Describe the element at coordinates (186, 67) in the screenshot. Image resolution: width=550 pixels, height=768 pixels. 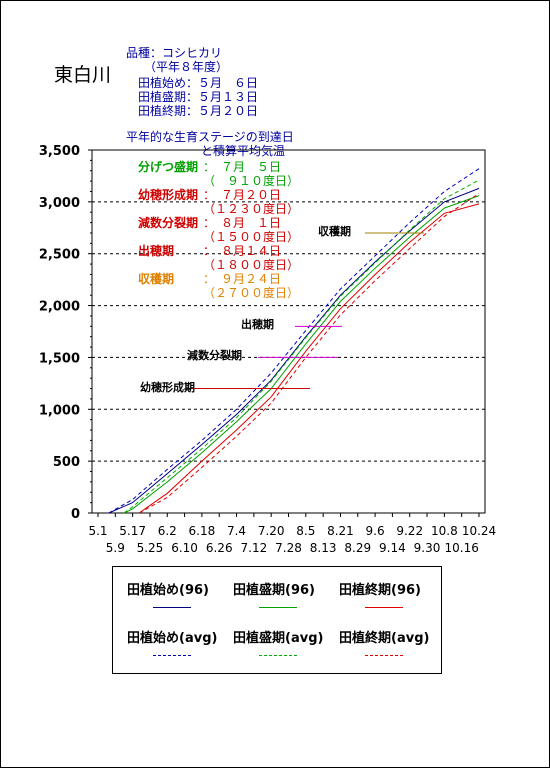
I see `year-label: （平年８年度）` at that location.